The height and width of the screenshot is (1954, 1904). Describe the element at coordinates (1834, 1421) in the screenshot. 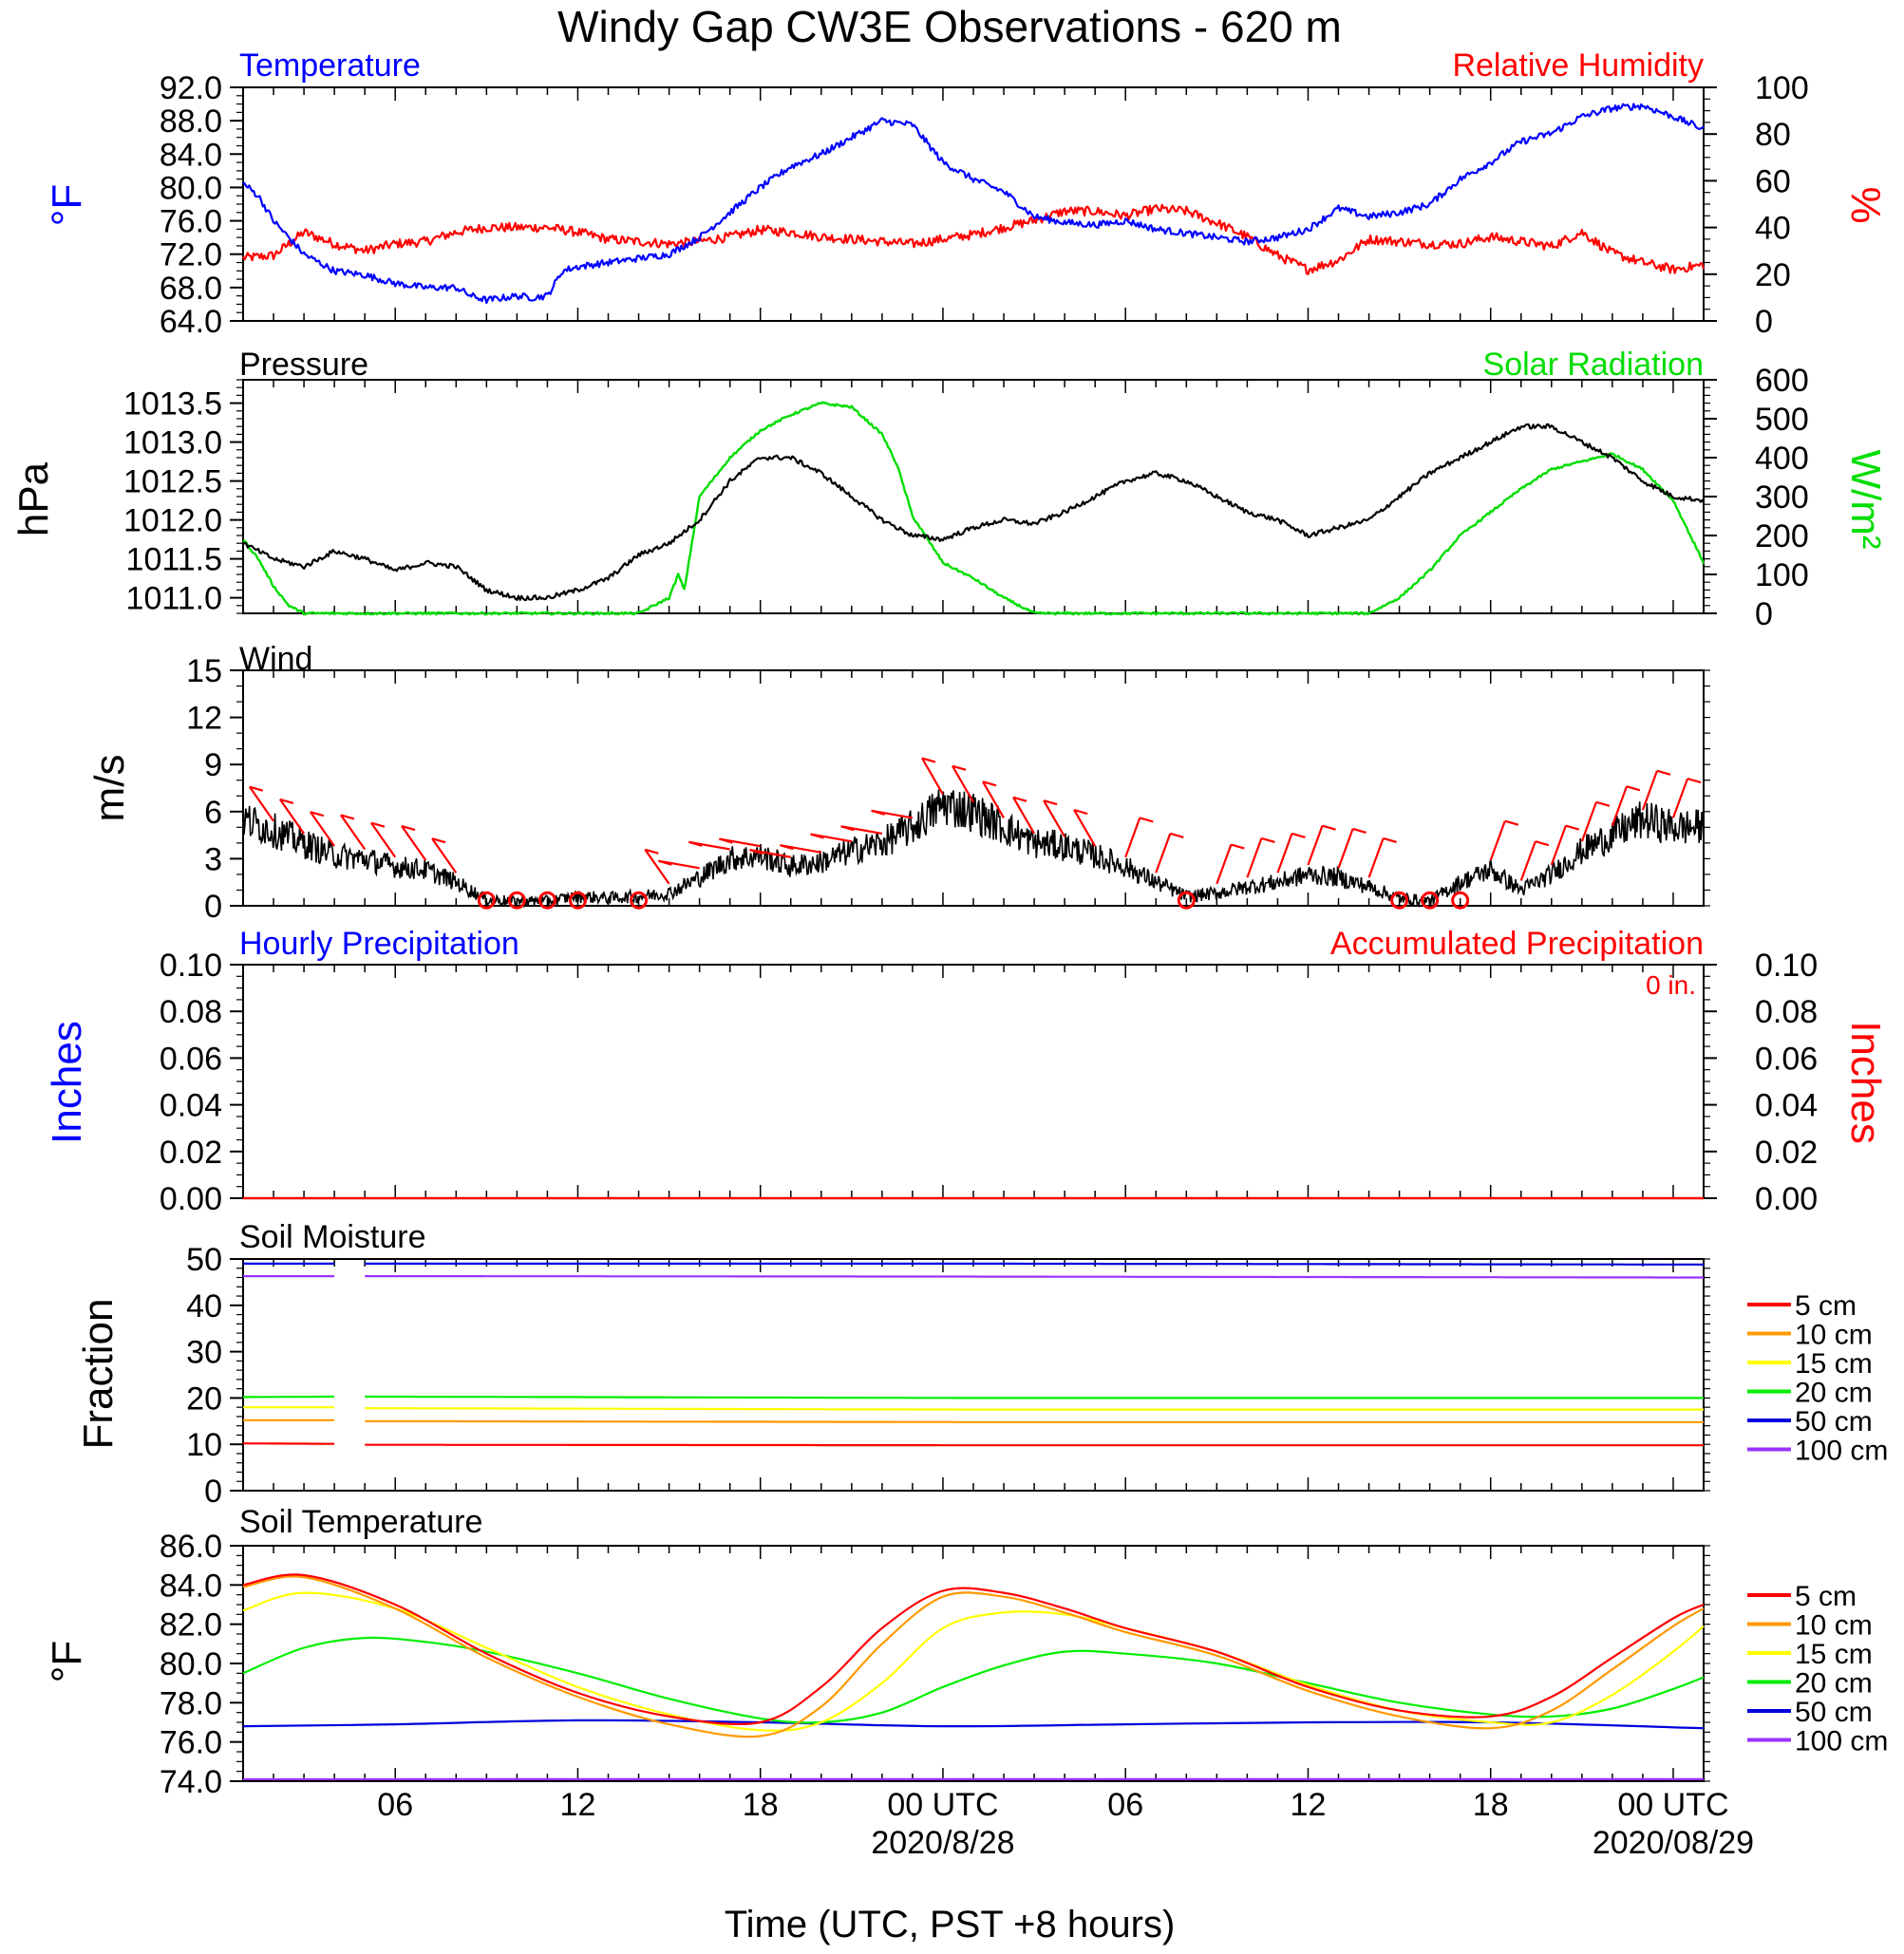

I see `legend-label: 50 cm` at that location.